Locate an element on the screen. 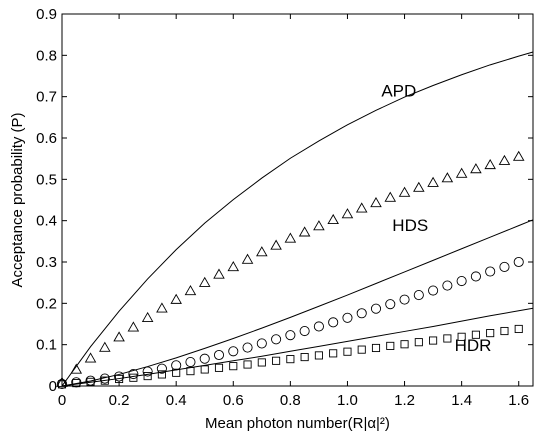 The width and height of the screenshot is (535, 435). annotations: APD HDS HDR is located at coordinates (436, 218).